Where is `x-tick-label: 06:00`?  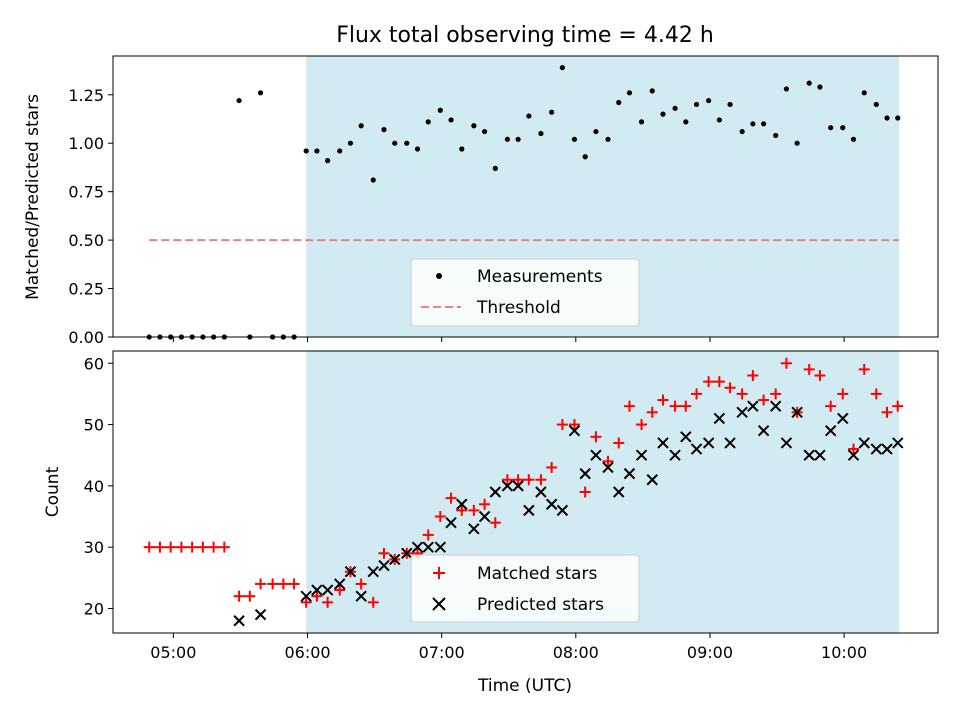
x-tick-label: 06:00 is located at coordinates (307, 652).